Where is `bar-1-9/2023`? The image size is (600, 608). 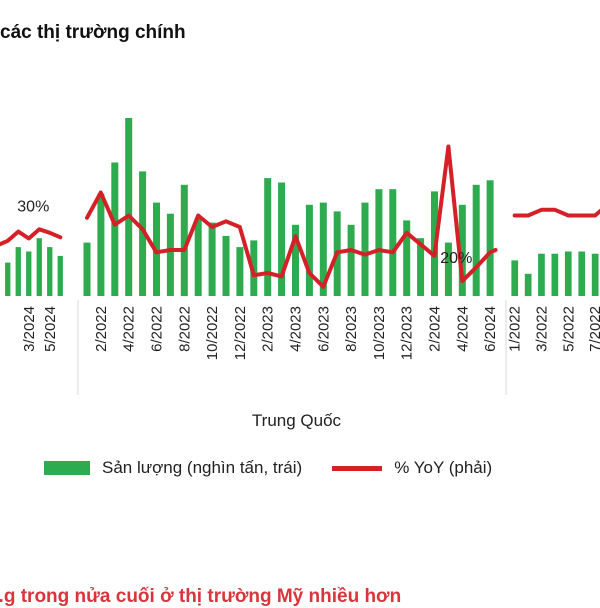
bar-1-9/2023 is located at coordinates (365, 249).